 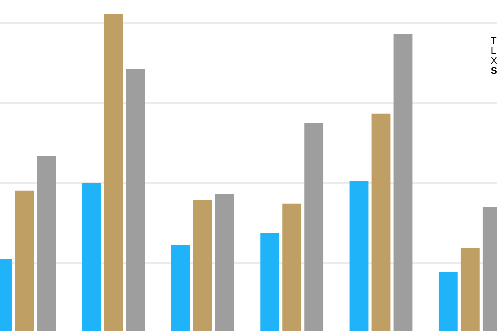 I want to click on annotation: S, so click(x=494, y=71).